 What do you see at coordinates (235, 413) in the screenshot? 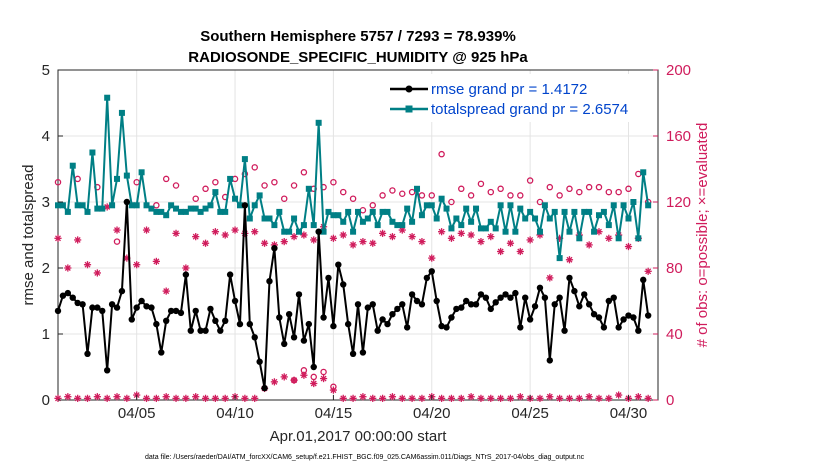
I see `x-tick-label: 04/10` at bounding box center [235, 413].